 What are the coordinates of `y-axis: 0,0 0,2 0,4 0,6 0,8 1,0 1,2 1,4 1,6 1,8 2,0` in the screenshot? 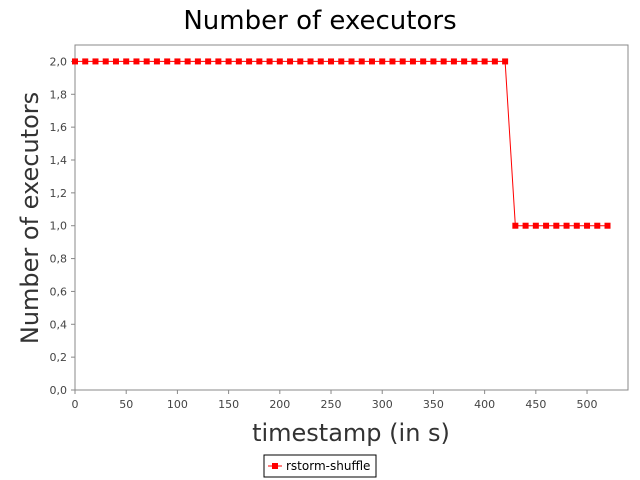 It's located at (62, 226).